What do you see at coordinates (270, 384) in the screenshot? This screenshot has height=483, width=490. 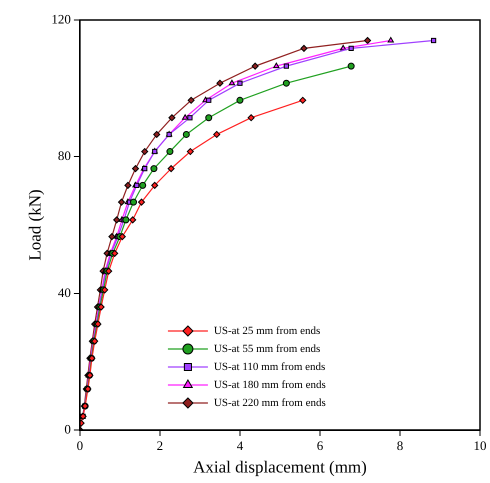 I see `legend-label: US-at 180 mm from ends` at bounding box center [270, 384].